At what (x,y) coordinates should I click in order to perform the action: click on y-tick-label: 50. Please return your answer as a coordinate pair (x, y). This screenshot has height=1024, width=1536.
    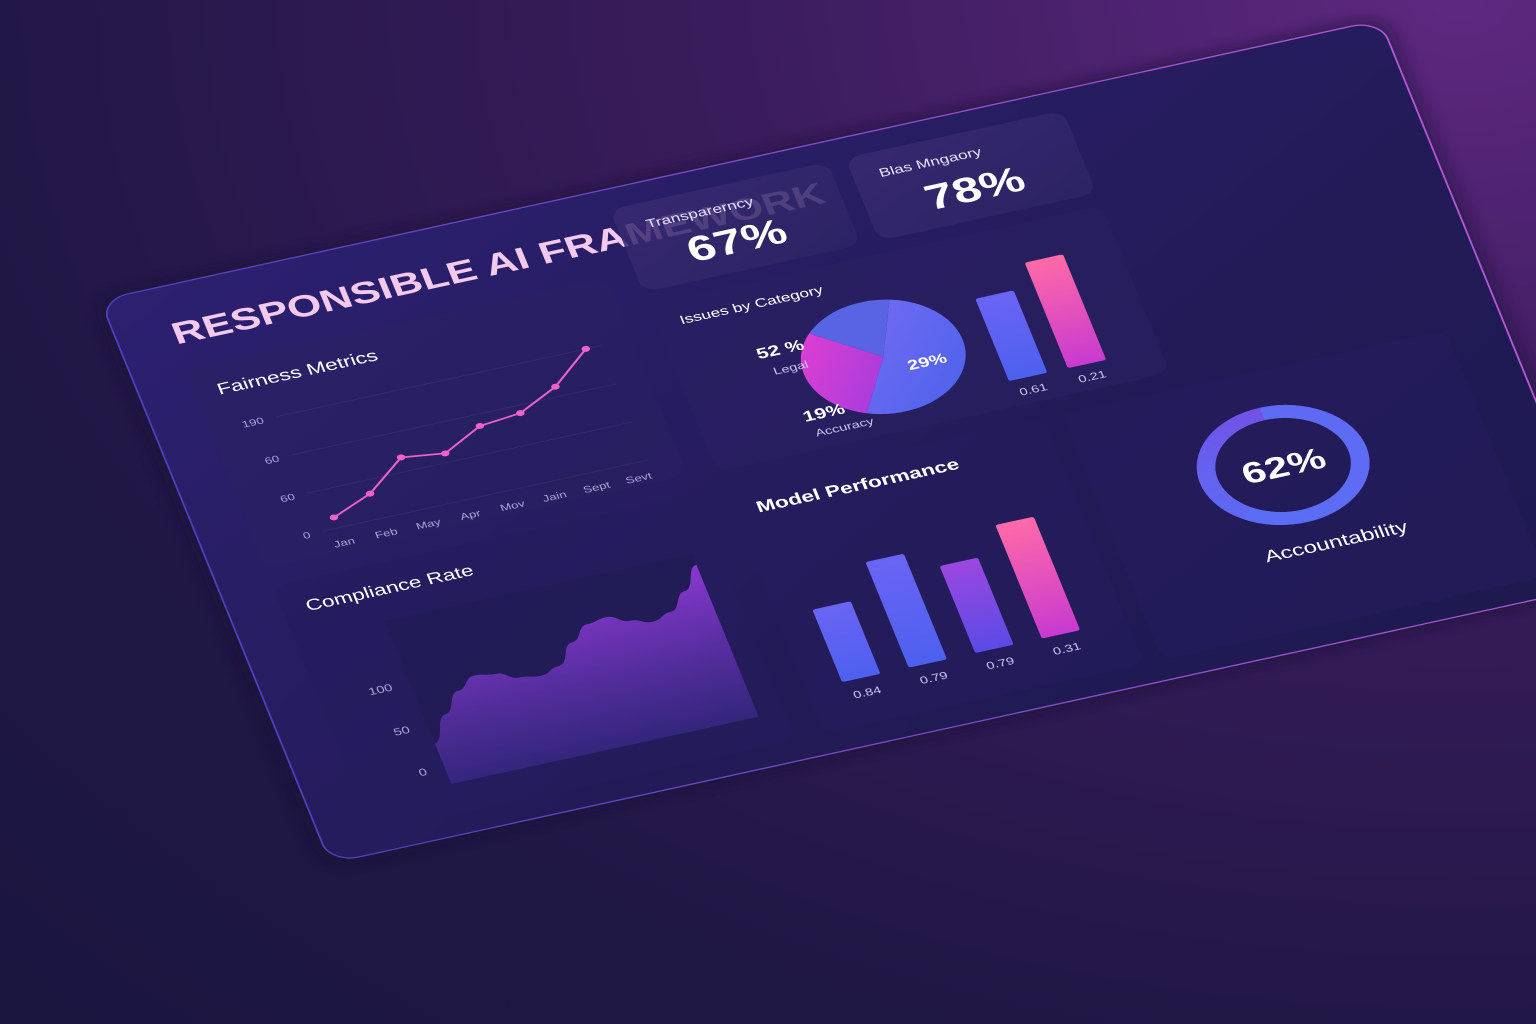
    Looking at the image, I should click on (402, 731).